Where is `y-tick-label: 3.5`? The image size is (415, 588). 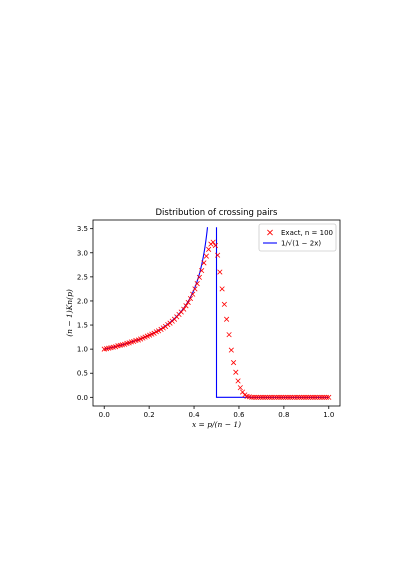 y-tick-label: 3.5 is located at coordinates (82, 229).